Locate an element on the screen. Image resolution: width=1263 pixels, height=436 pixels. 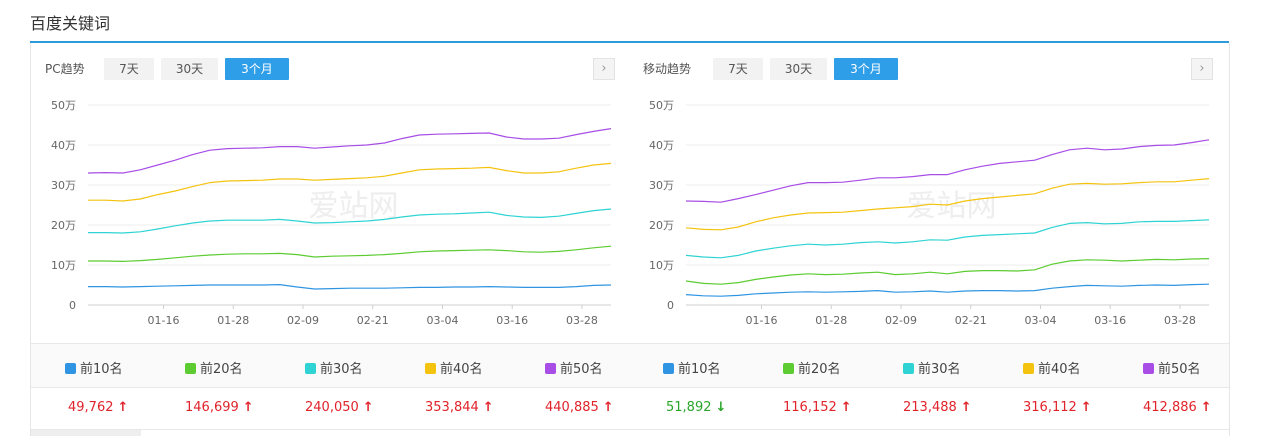
legend-label: 前10名 is located at coordinates (101, 369).